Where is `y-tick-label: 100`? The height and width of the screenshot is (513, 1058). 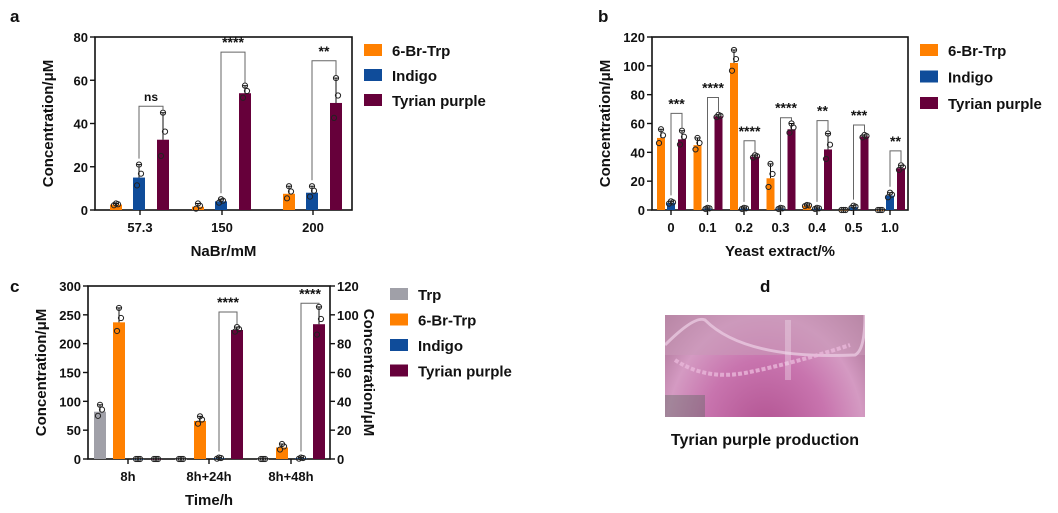
y-tick-label: 100 is located at coordinates (70, 401).